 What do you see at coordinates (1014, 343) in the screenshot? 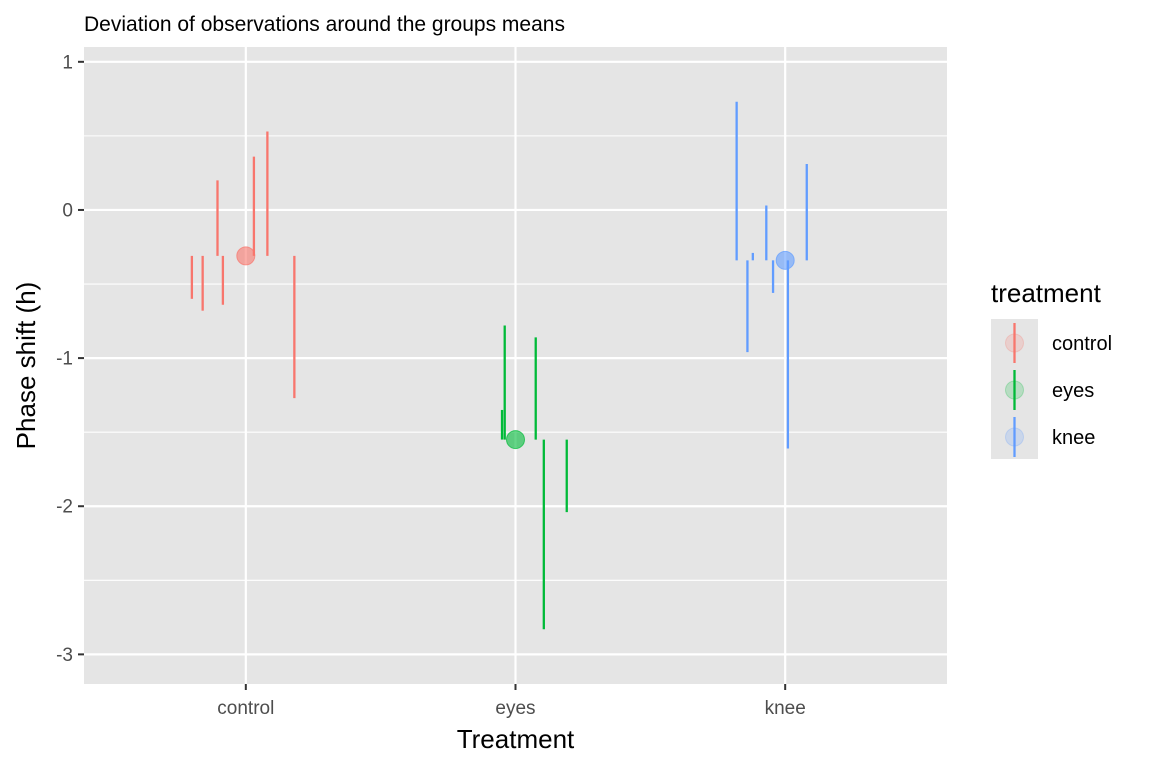
I see `legend-key-control-point` at bounding box center [1014, 343].